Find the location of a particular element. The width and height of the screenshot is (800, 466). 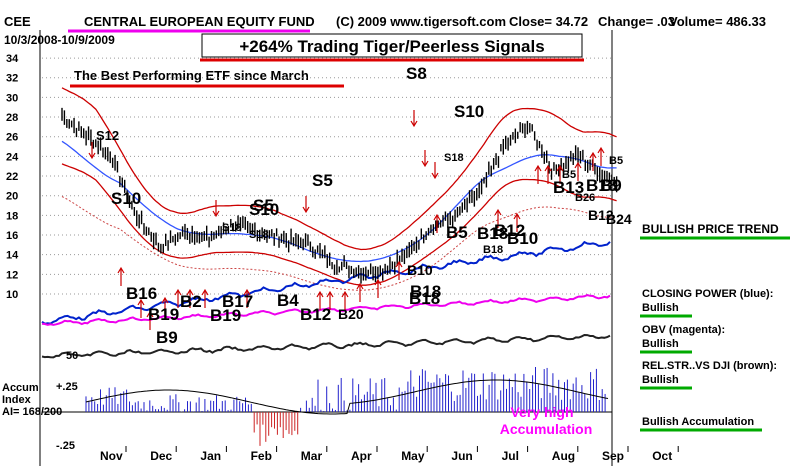

index-label: Index is located at coordinates (17, 400).